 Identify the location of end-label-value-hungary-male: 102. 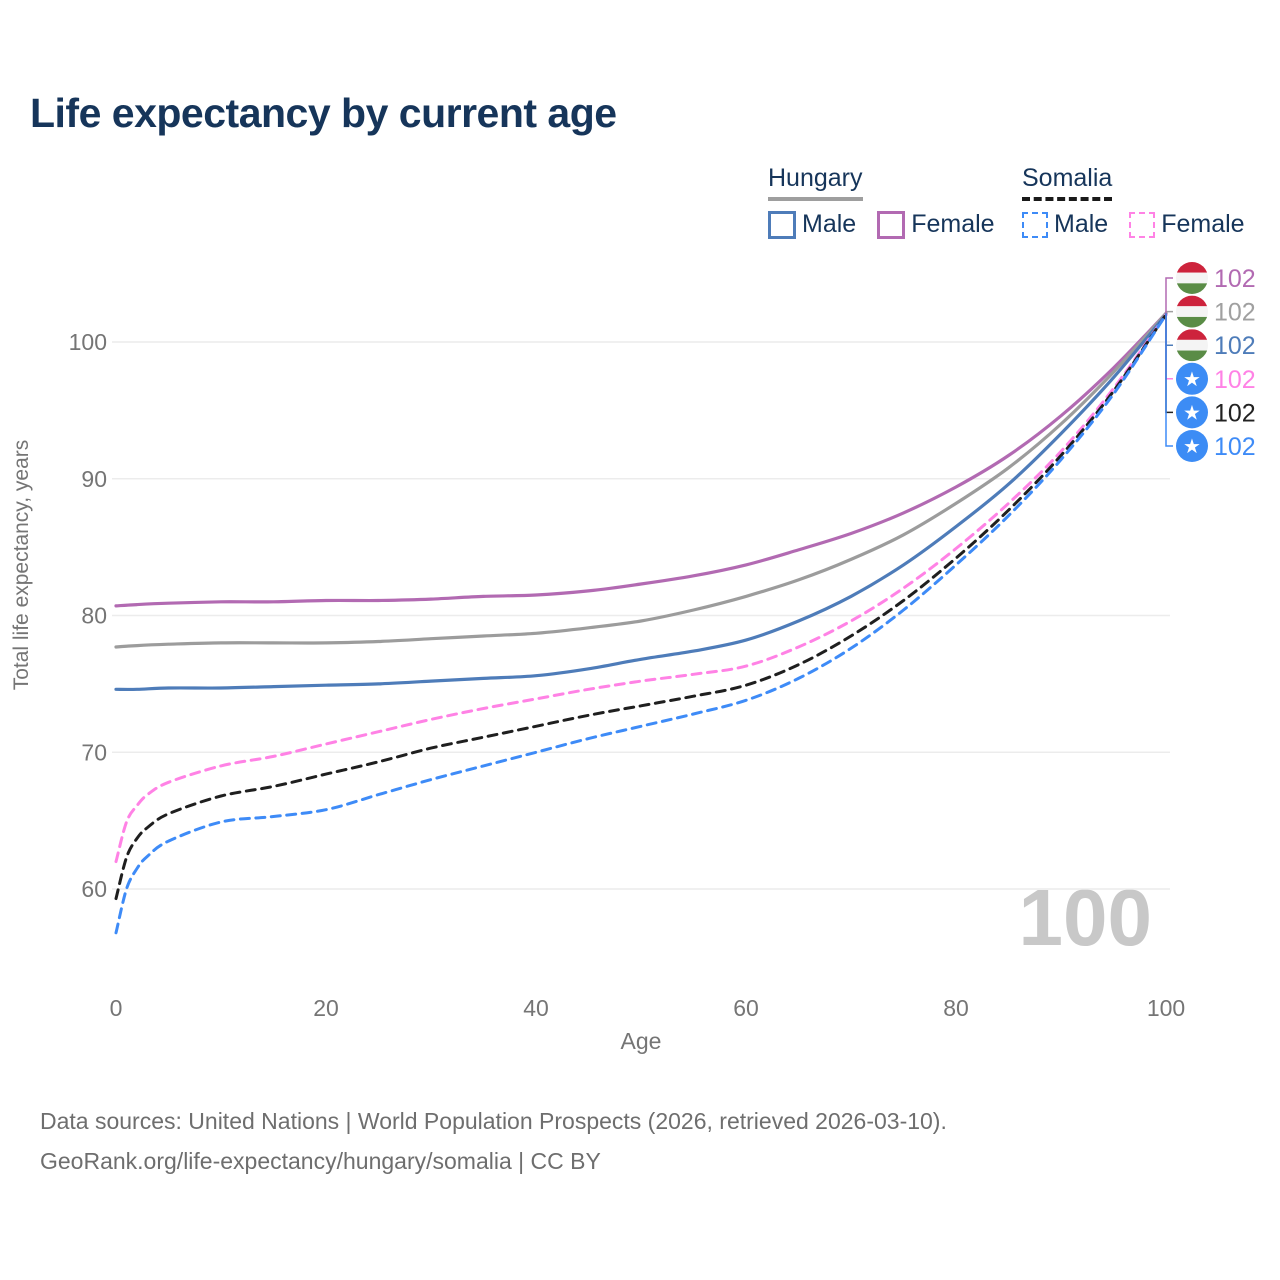
(1235, 346).